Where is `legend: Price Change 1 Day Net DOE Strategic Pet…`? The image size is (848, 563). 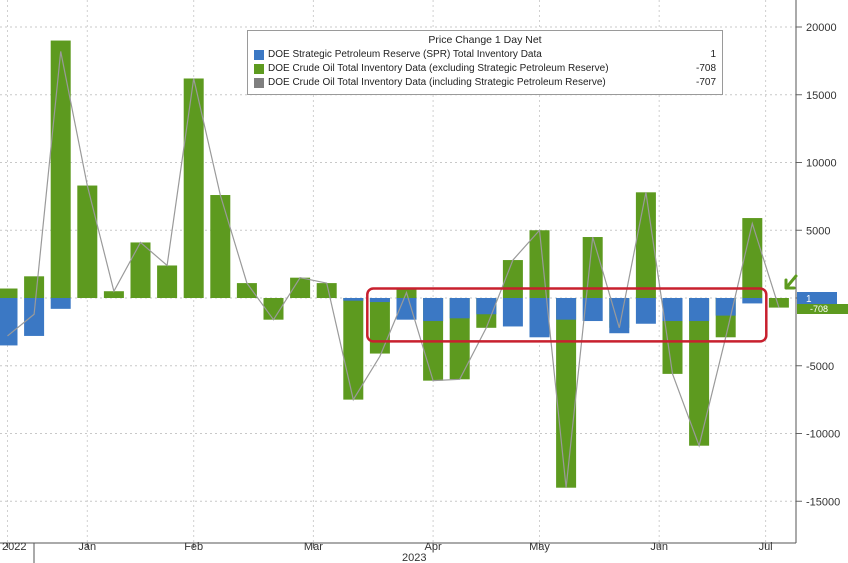 legend: Price Change 1 Day Net DOE Strategic Pet… is located at coordinates (485, 62).